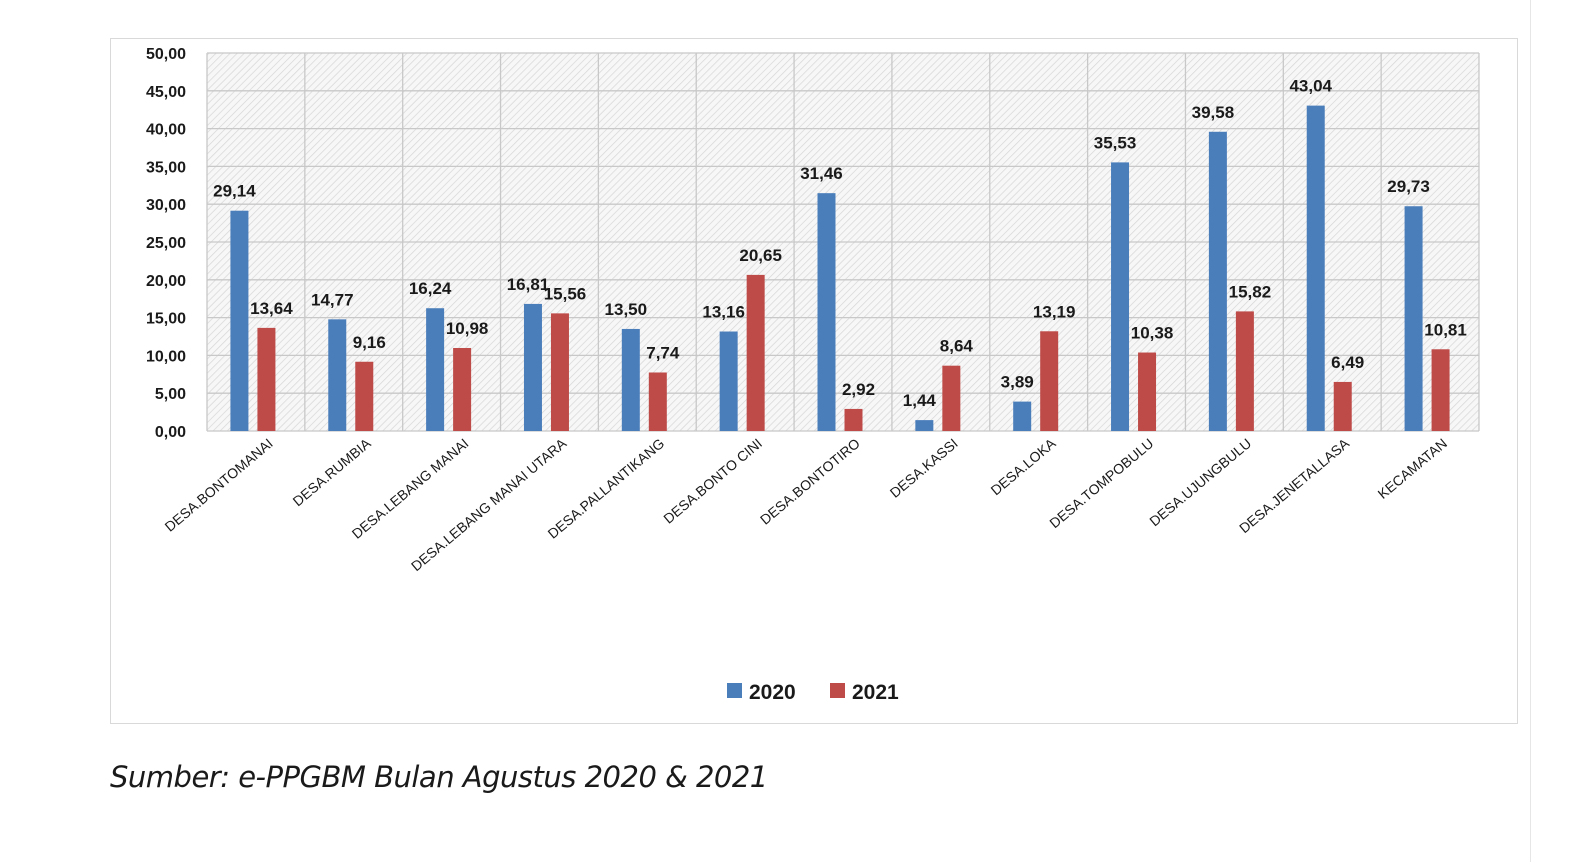 This screenshot has width=1593, height=862. What do you see at coordinates (528, 284) in the screenshot?
I see `data-label-2020-3: 16,81` at bounding box center [528, 284].